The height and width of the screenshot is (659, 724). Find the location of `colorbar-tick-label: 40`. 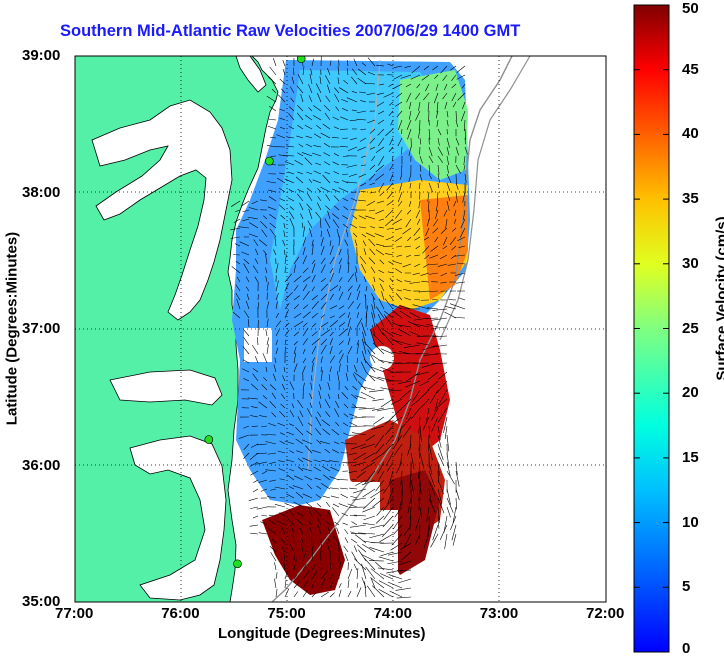

colorbar-tick-label: 40 is located at coordinates (690, 134).